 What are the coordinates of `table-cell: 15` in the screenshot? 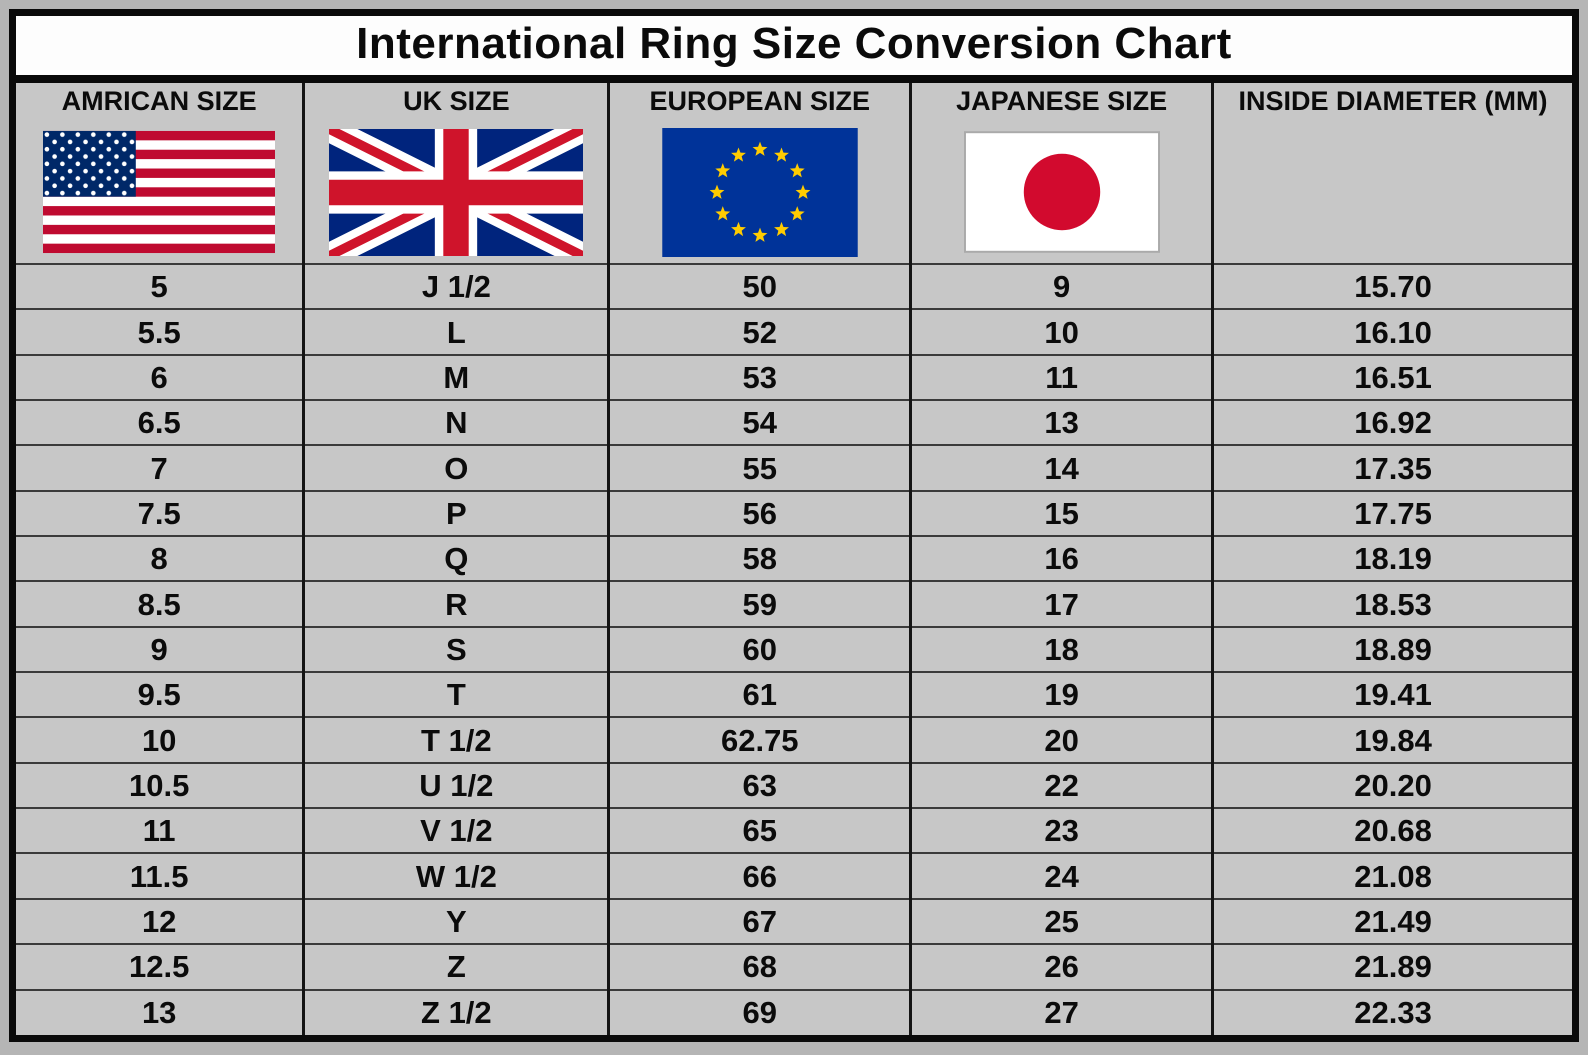 It's located at (1061, 513).